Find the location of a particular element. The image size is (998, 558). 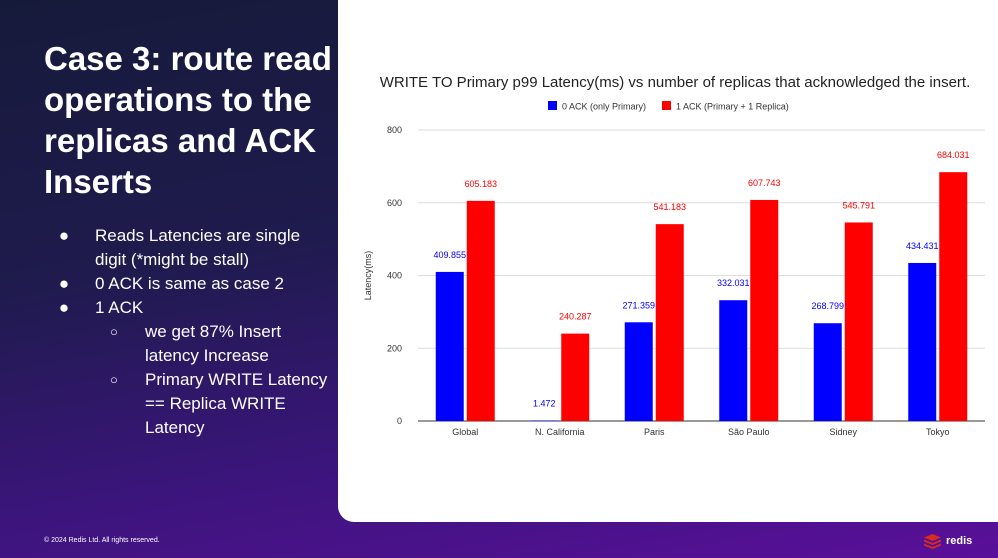

data-label: 268.799 is located at coordinates (827, 306).